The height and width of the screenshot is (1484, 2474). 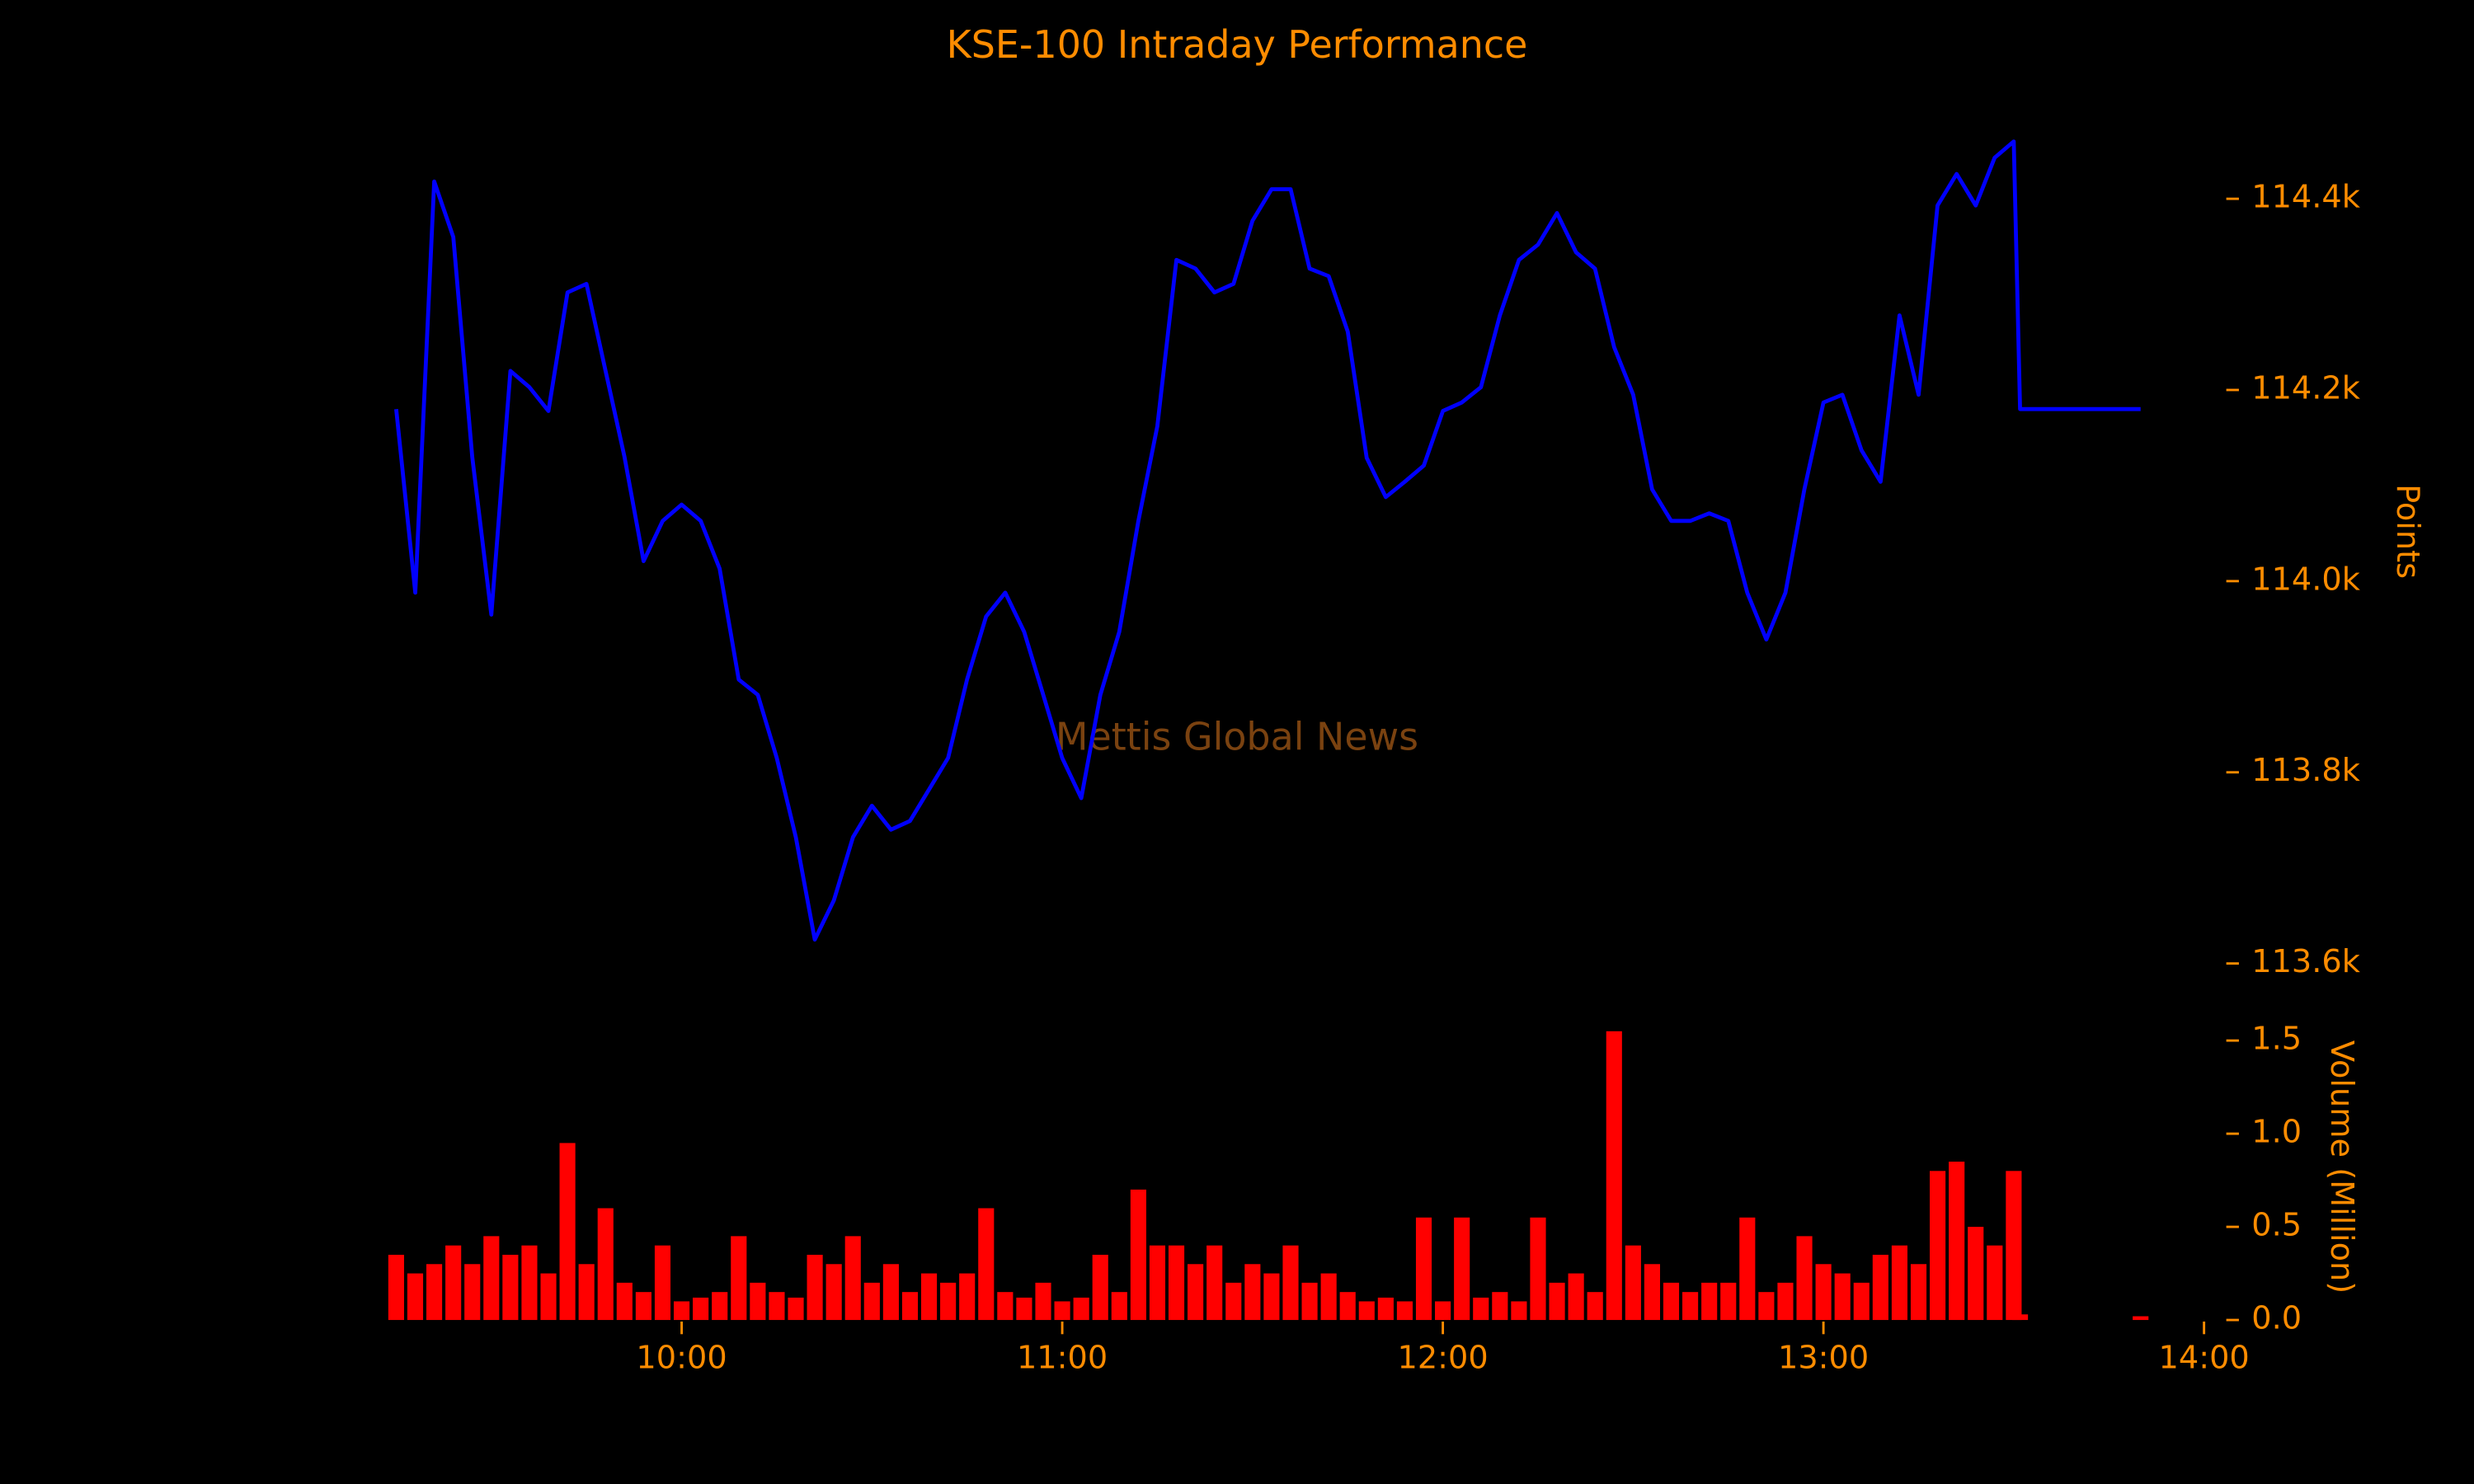 What do you see at coordinates (2276, 1318) in the screenshot?
I see `y-tick-label: 0.0` at bounding box center [2276, 1318].